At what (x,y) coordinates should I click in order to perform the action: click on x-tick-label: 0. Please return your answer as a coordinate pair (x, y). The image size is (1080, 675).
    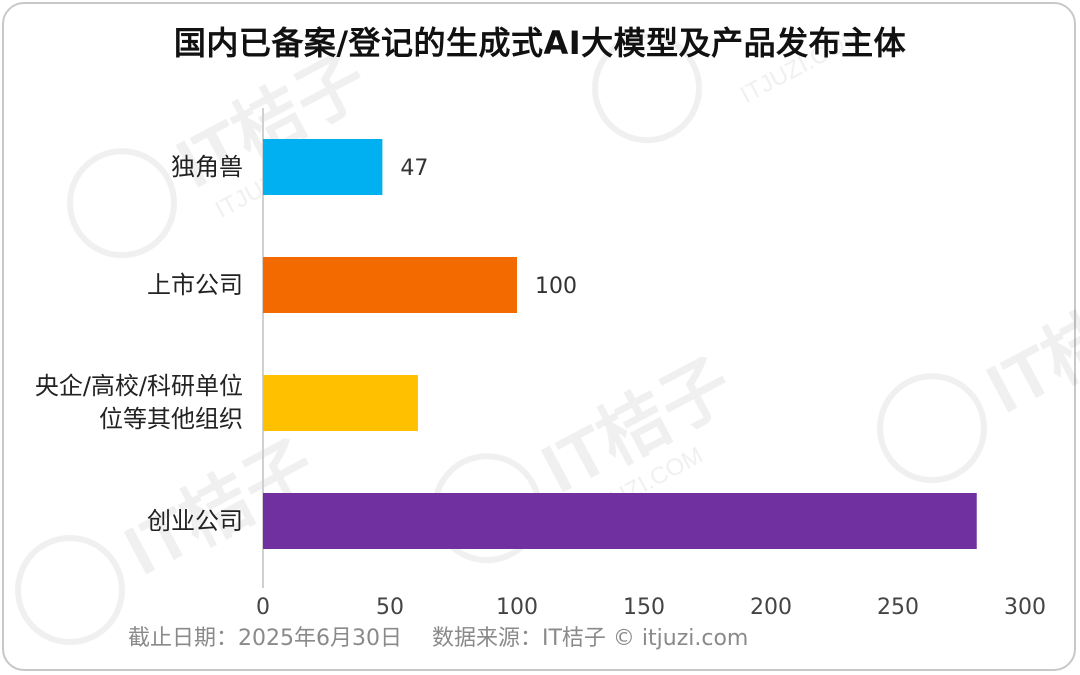
    Looking at the image, I should click on (263, 607).